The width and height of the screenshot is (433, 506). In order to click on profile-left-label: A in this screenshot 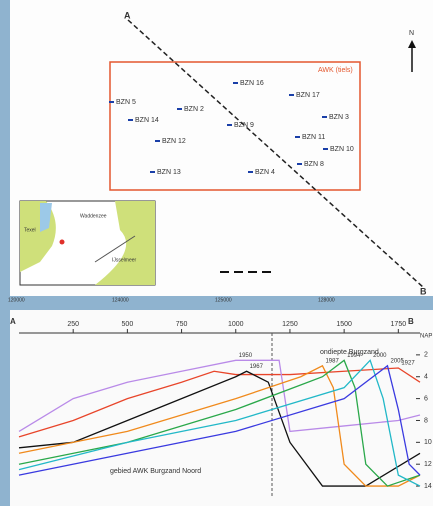, I will do `click(13, 321)`.